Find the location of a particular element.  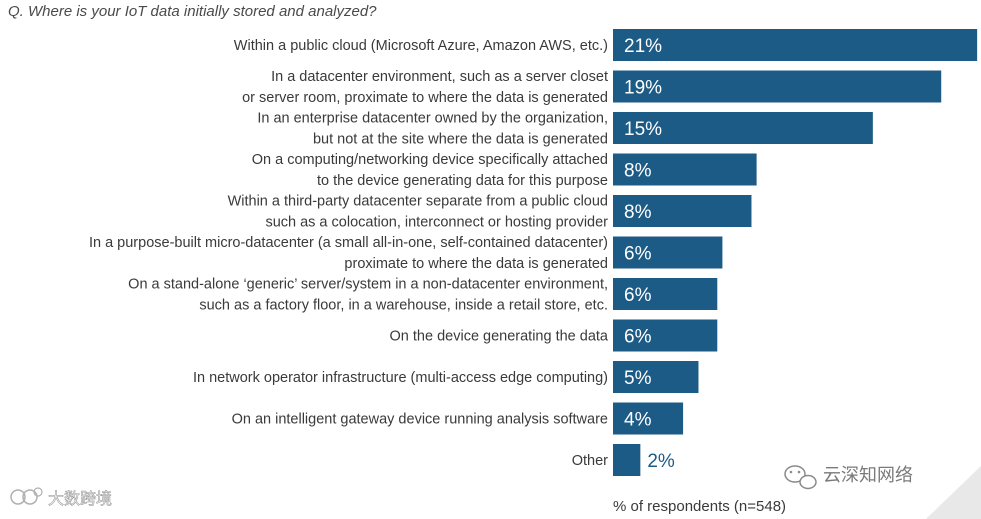

category-label-6-line-2: proximate to where the data is generated is located at coordinates (476, 264).